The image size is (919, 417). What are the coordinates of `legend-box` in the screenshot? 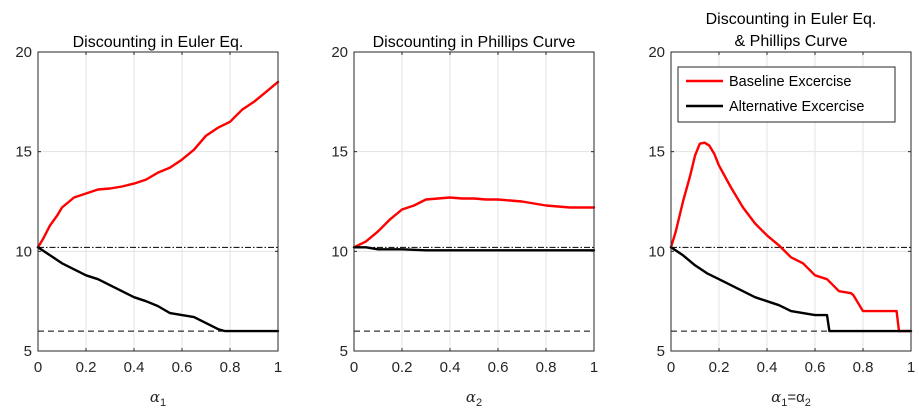 It's located at (786, 94).